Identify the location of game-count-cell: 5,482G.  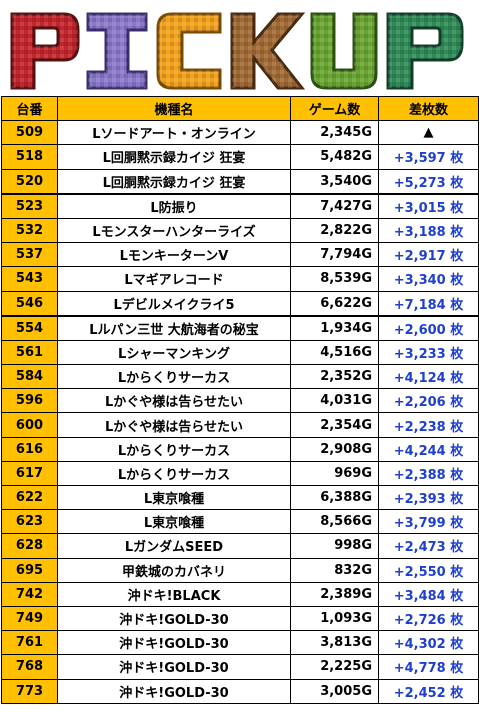
(334, 157).